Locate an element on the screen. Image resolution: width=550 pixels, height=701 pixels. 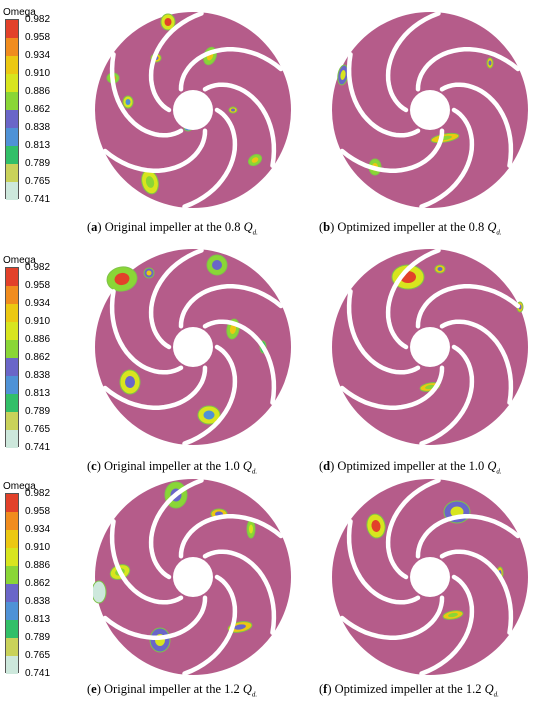
legend-tick-label: 0.886 is located at coordinates (38, 91).